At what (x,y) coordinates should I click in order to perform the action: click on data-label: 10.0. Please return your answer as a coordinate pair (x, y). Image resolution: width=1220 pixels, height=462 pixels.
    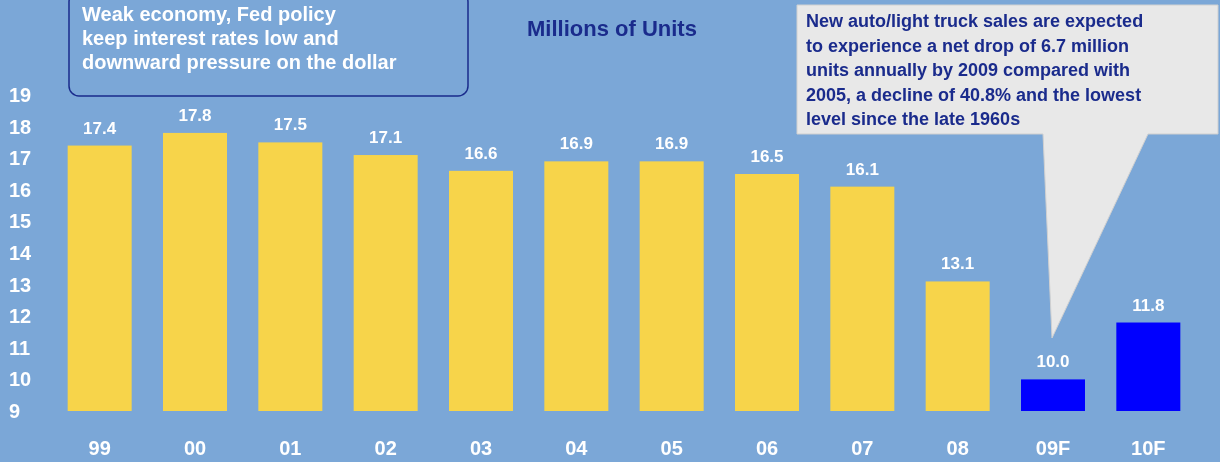
    Looking at the image, I should click on (1053, 362).